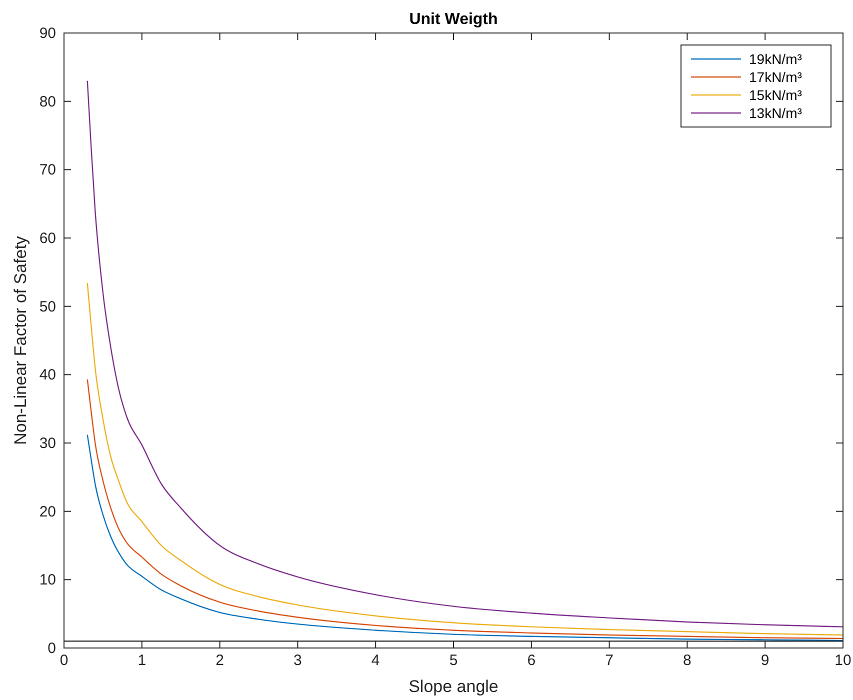  What do you see at coordinates (775, 77) in the screenshot?
I see `legend-label: 17kN/m³` at bounding box center [775, 77].